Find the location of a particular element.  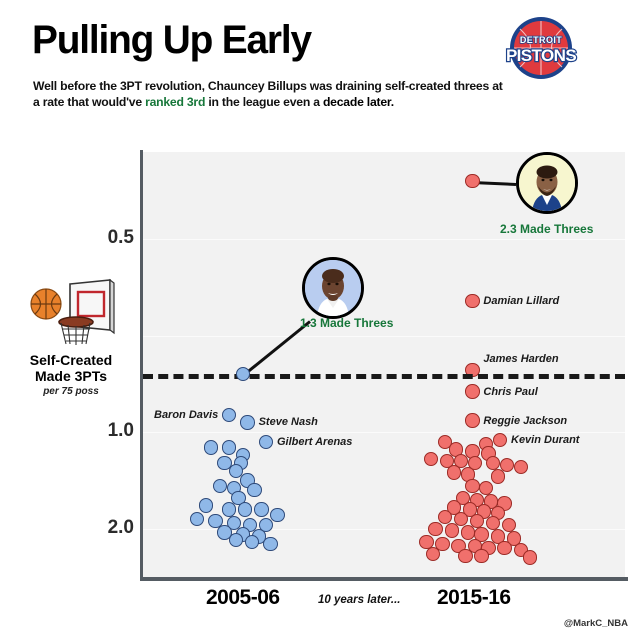

svg-text: PISTONS is located at coordinates (541, 55).